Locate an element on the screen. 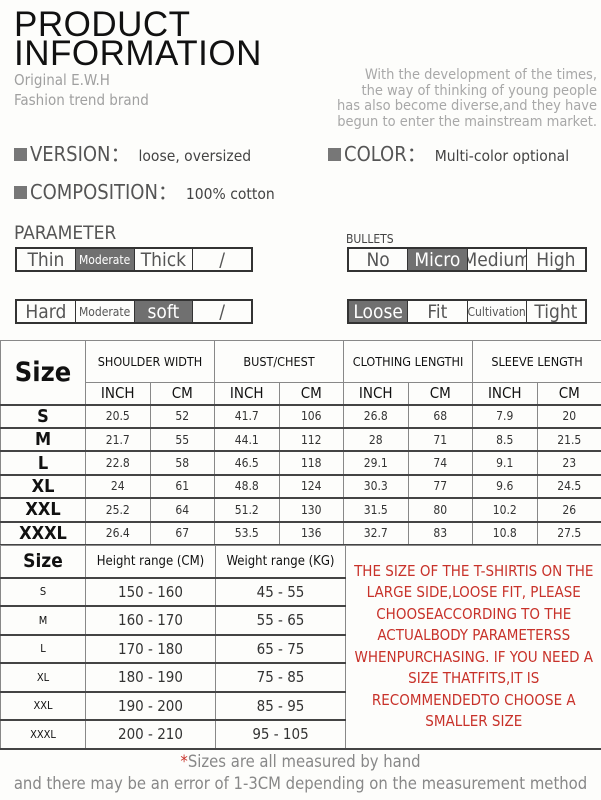 The image size is (601, 800). weight-cell: 65 - 75 is located at coordinates (280, 649).